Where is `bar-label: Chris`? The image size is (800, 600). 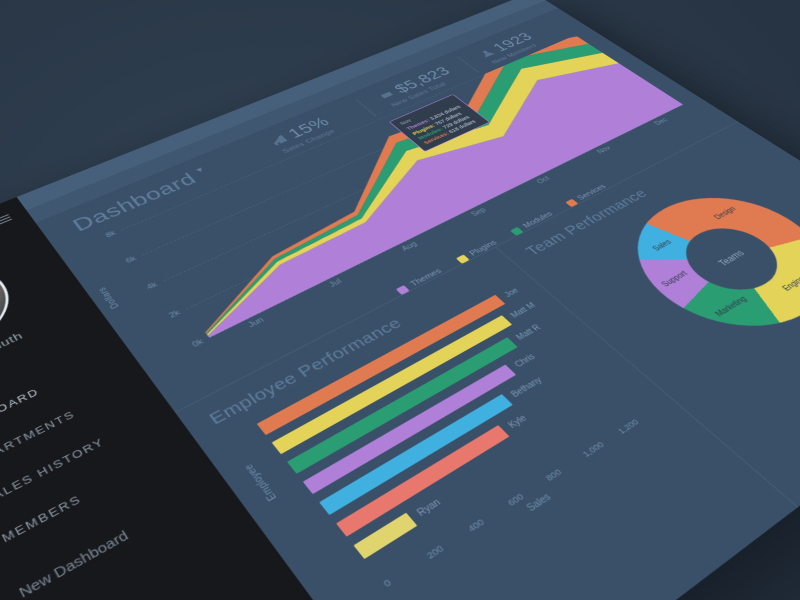
bar-label: Chris is located at coordinates (525, 361).